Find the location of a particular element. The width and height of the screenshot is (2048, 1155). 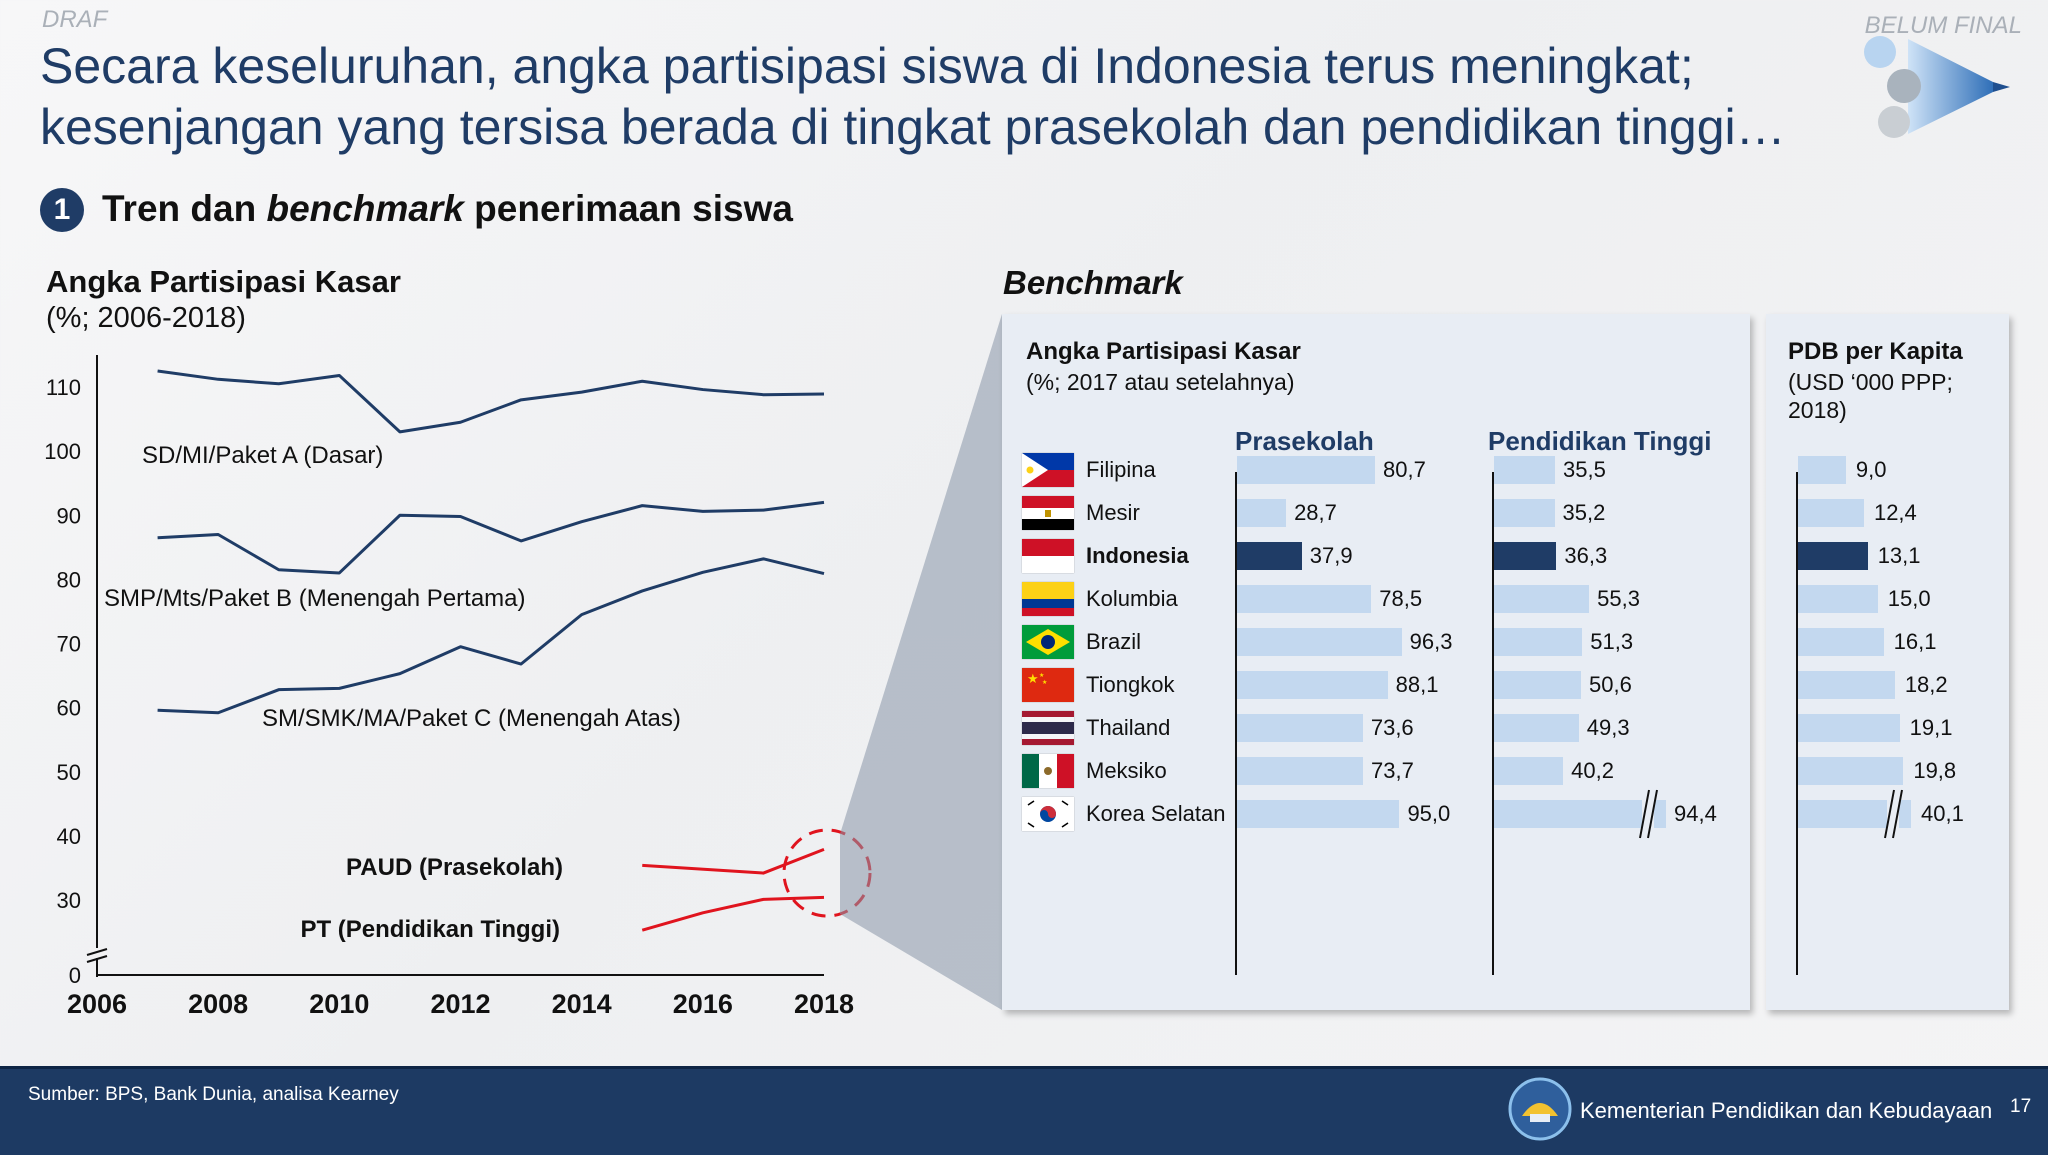

country-label: Kolumbia is located at coordinates (1132, 598).